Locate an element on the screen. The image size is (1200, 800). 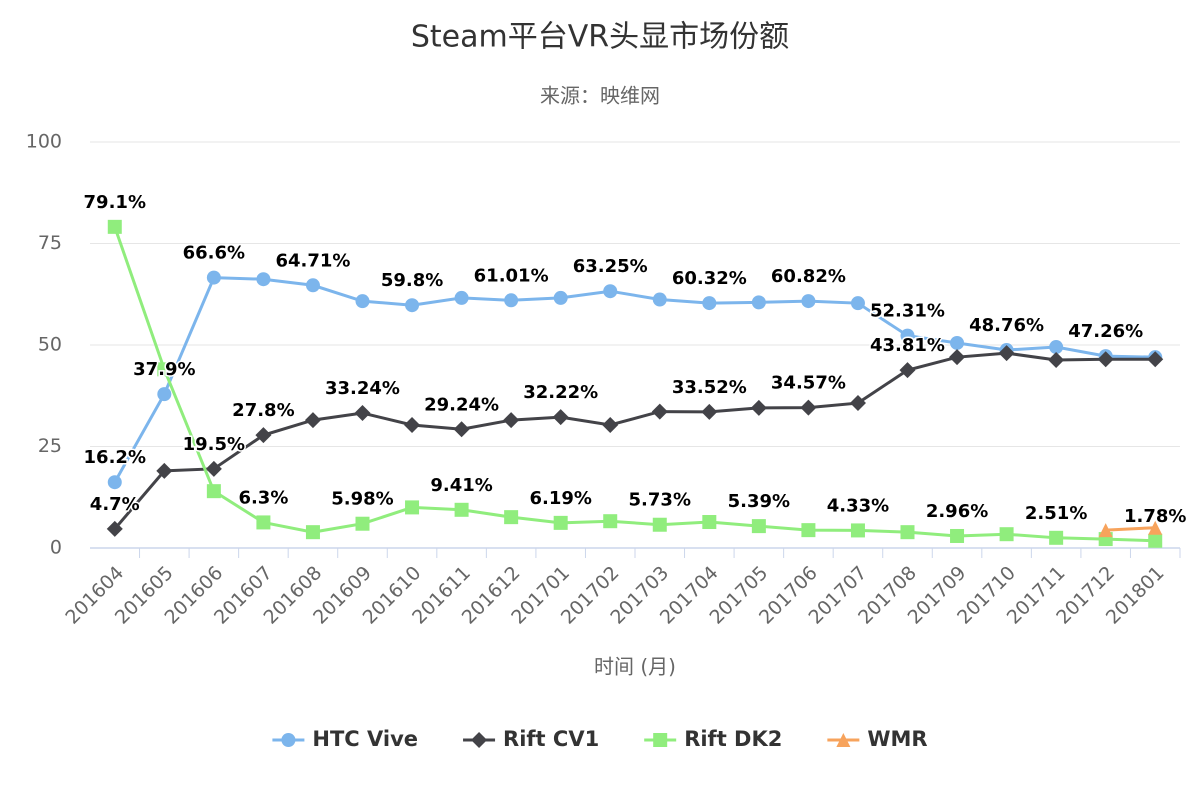
legend-label: Rift DK2 is located at coordinates (733, 739).